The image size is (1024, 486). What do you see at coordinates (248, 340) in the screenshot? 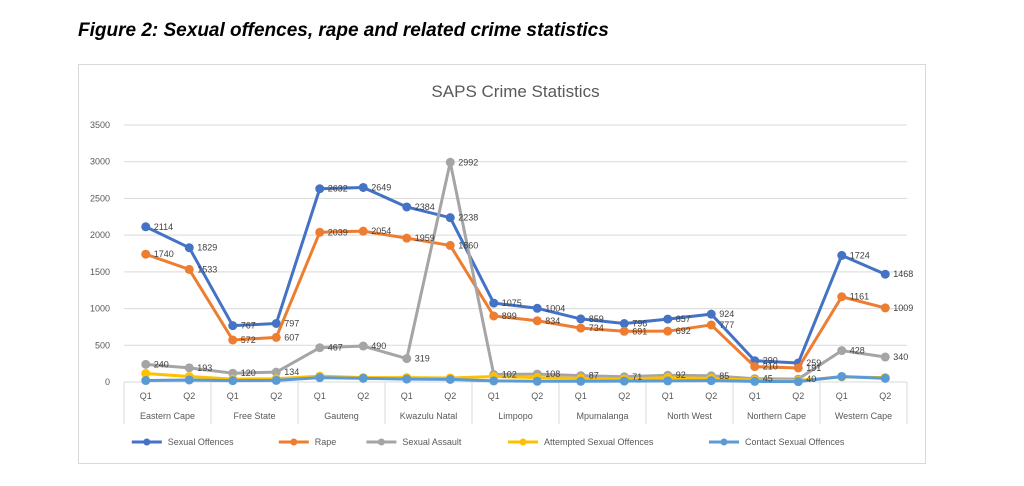
I see `data-label: 572` at bounding box center [248, 340].